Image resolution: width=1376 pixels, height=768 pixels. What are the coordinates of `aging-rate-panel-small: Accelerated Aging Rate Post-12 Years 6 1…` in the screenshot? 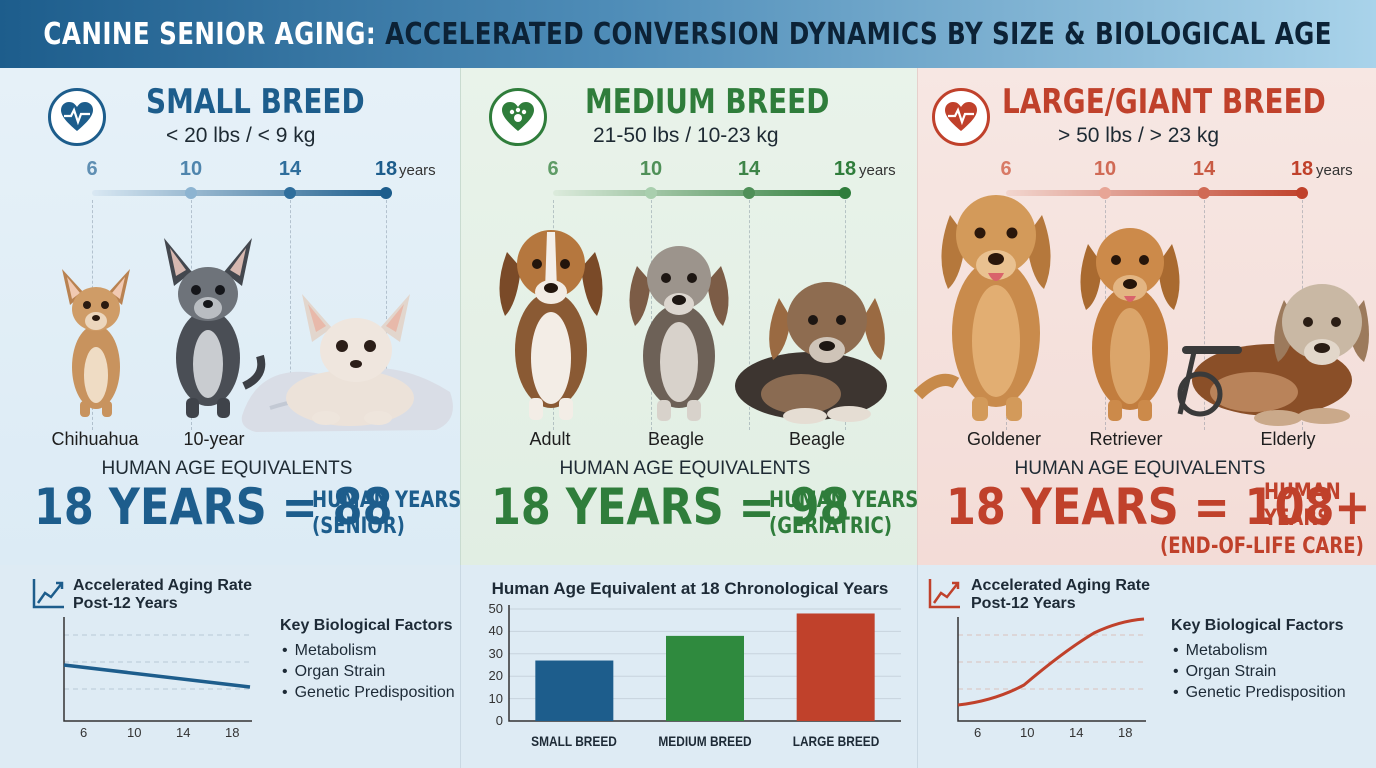 It's located at (230, 666).